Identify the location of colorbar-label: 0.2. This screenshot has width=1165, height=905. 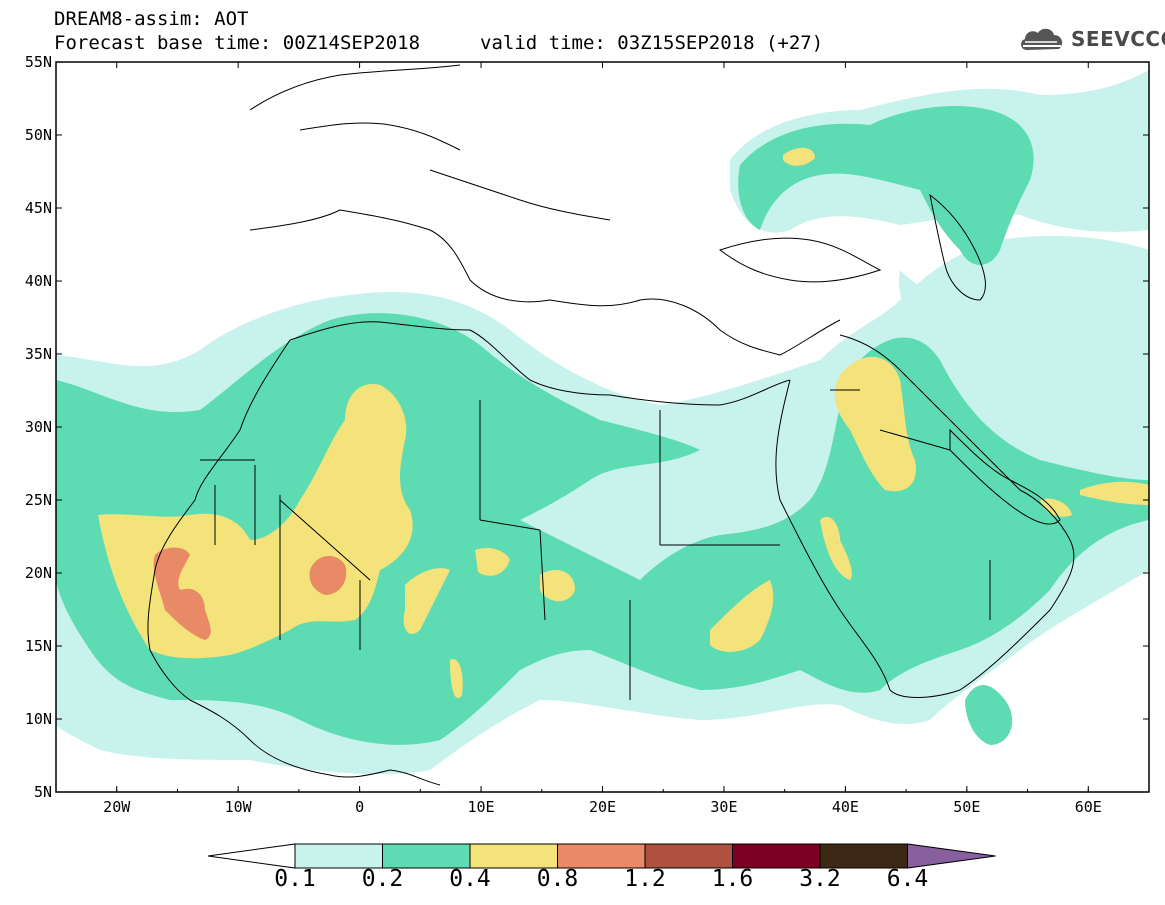
(382, 879).